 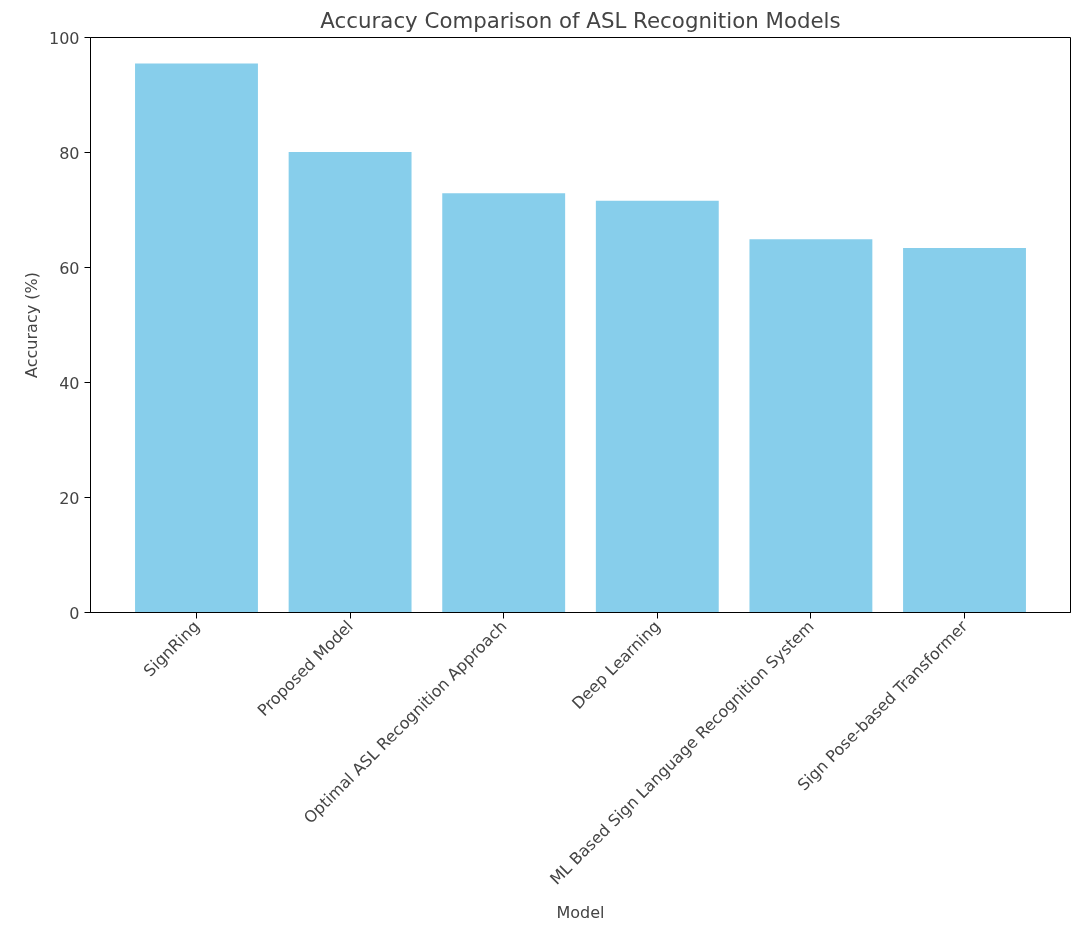 I want to click on chart-title: Accuracy Comparison of ASL Recognition Models, so click(x=580, y=20).